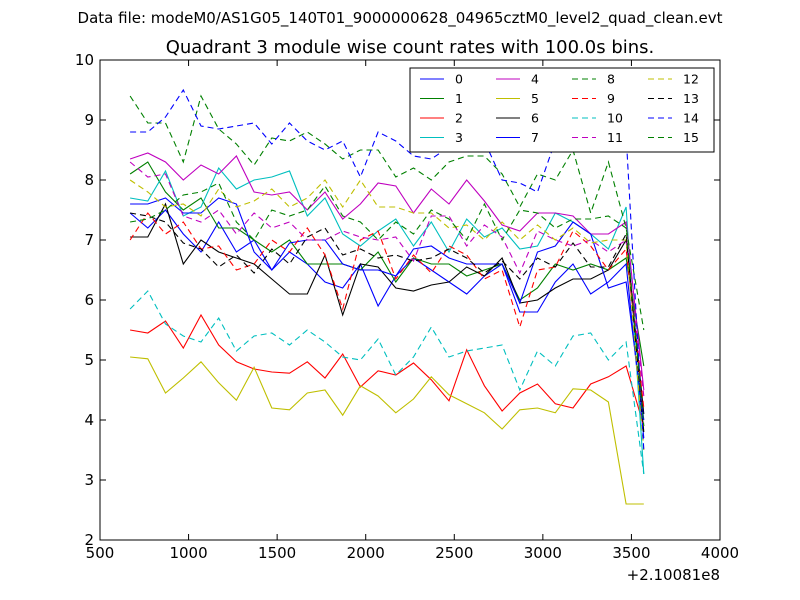 The image size is (800, 600). I want to click on y-tick-label: 7, so click(89, 240).